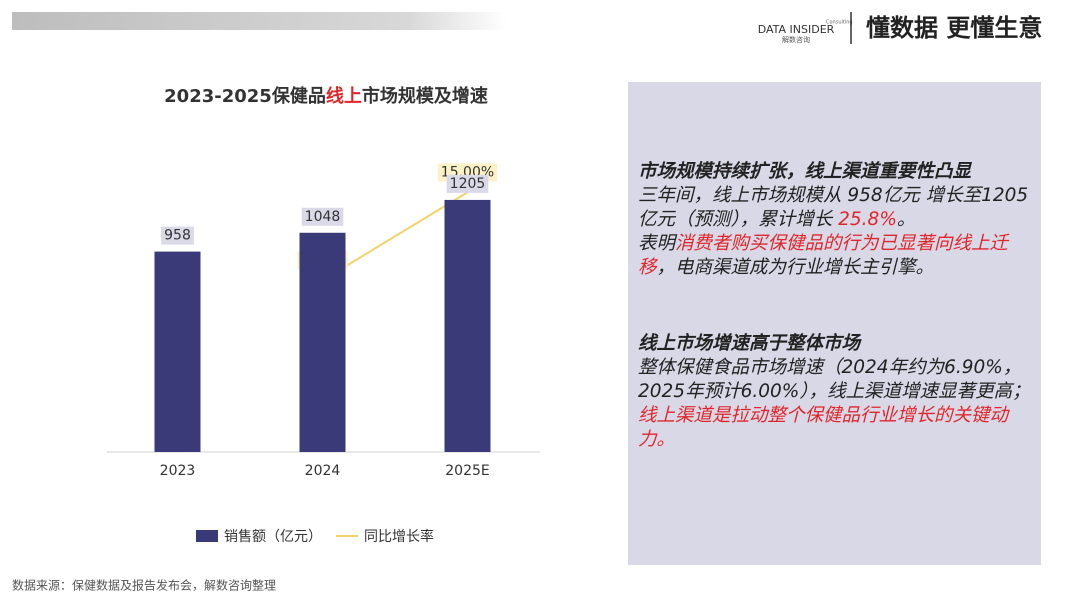 The image size is (1080, 607). What do you see at coordinates (323, 471) in the screenshot?
I see `x-tick-label: 2024` at bounding box center [323, 471].